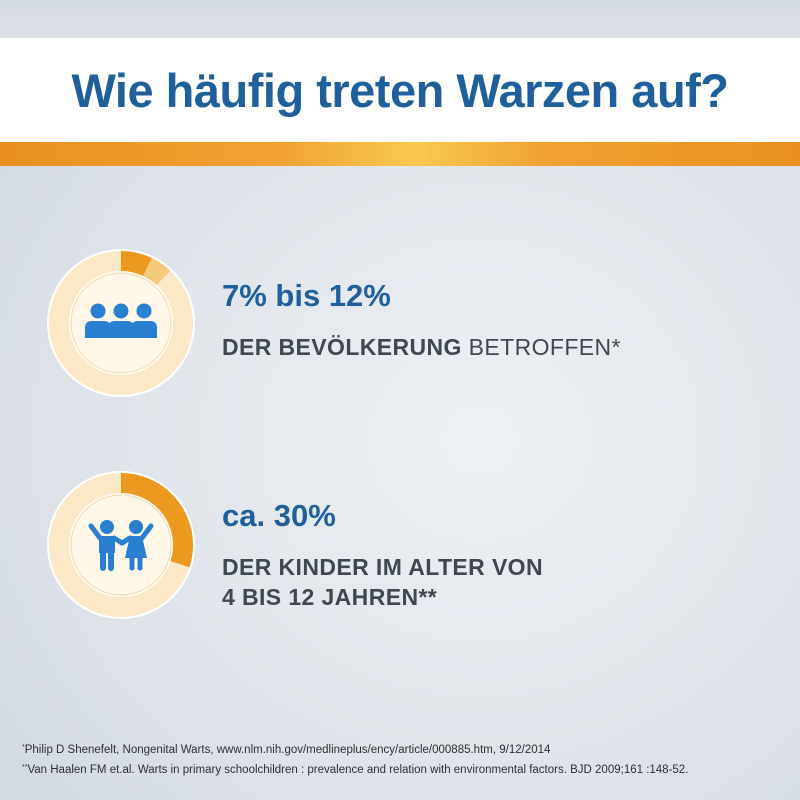  I want to click on stat-description-line2: 4 BIS 12 JAHREN**, so click(330, 597).